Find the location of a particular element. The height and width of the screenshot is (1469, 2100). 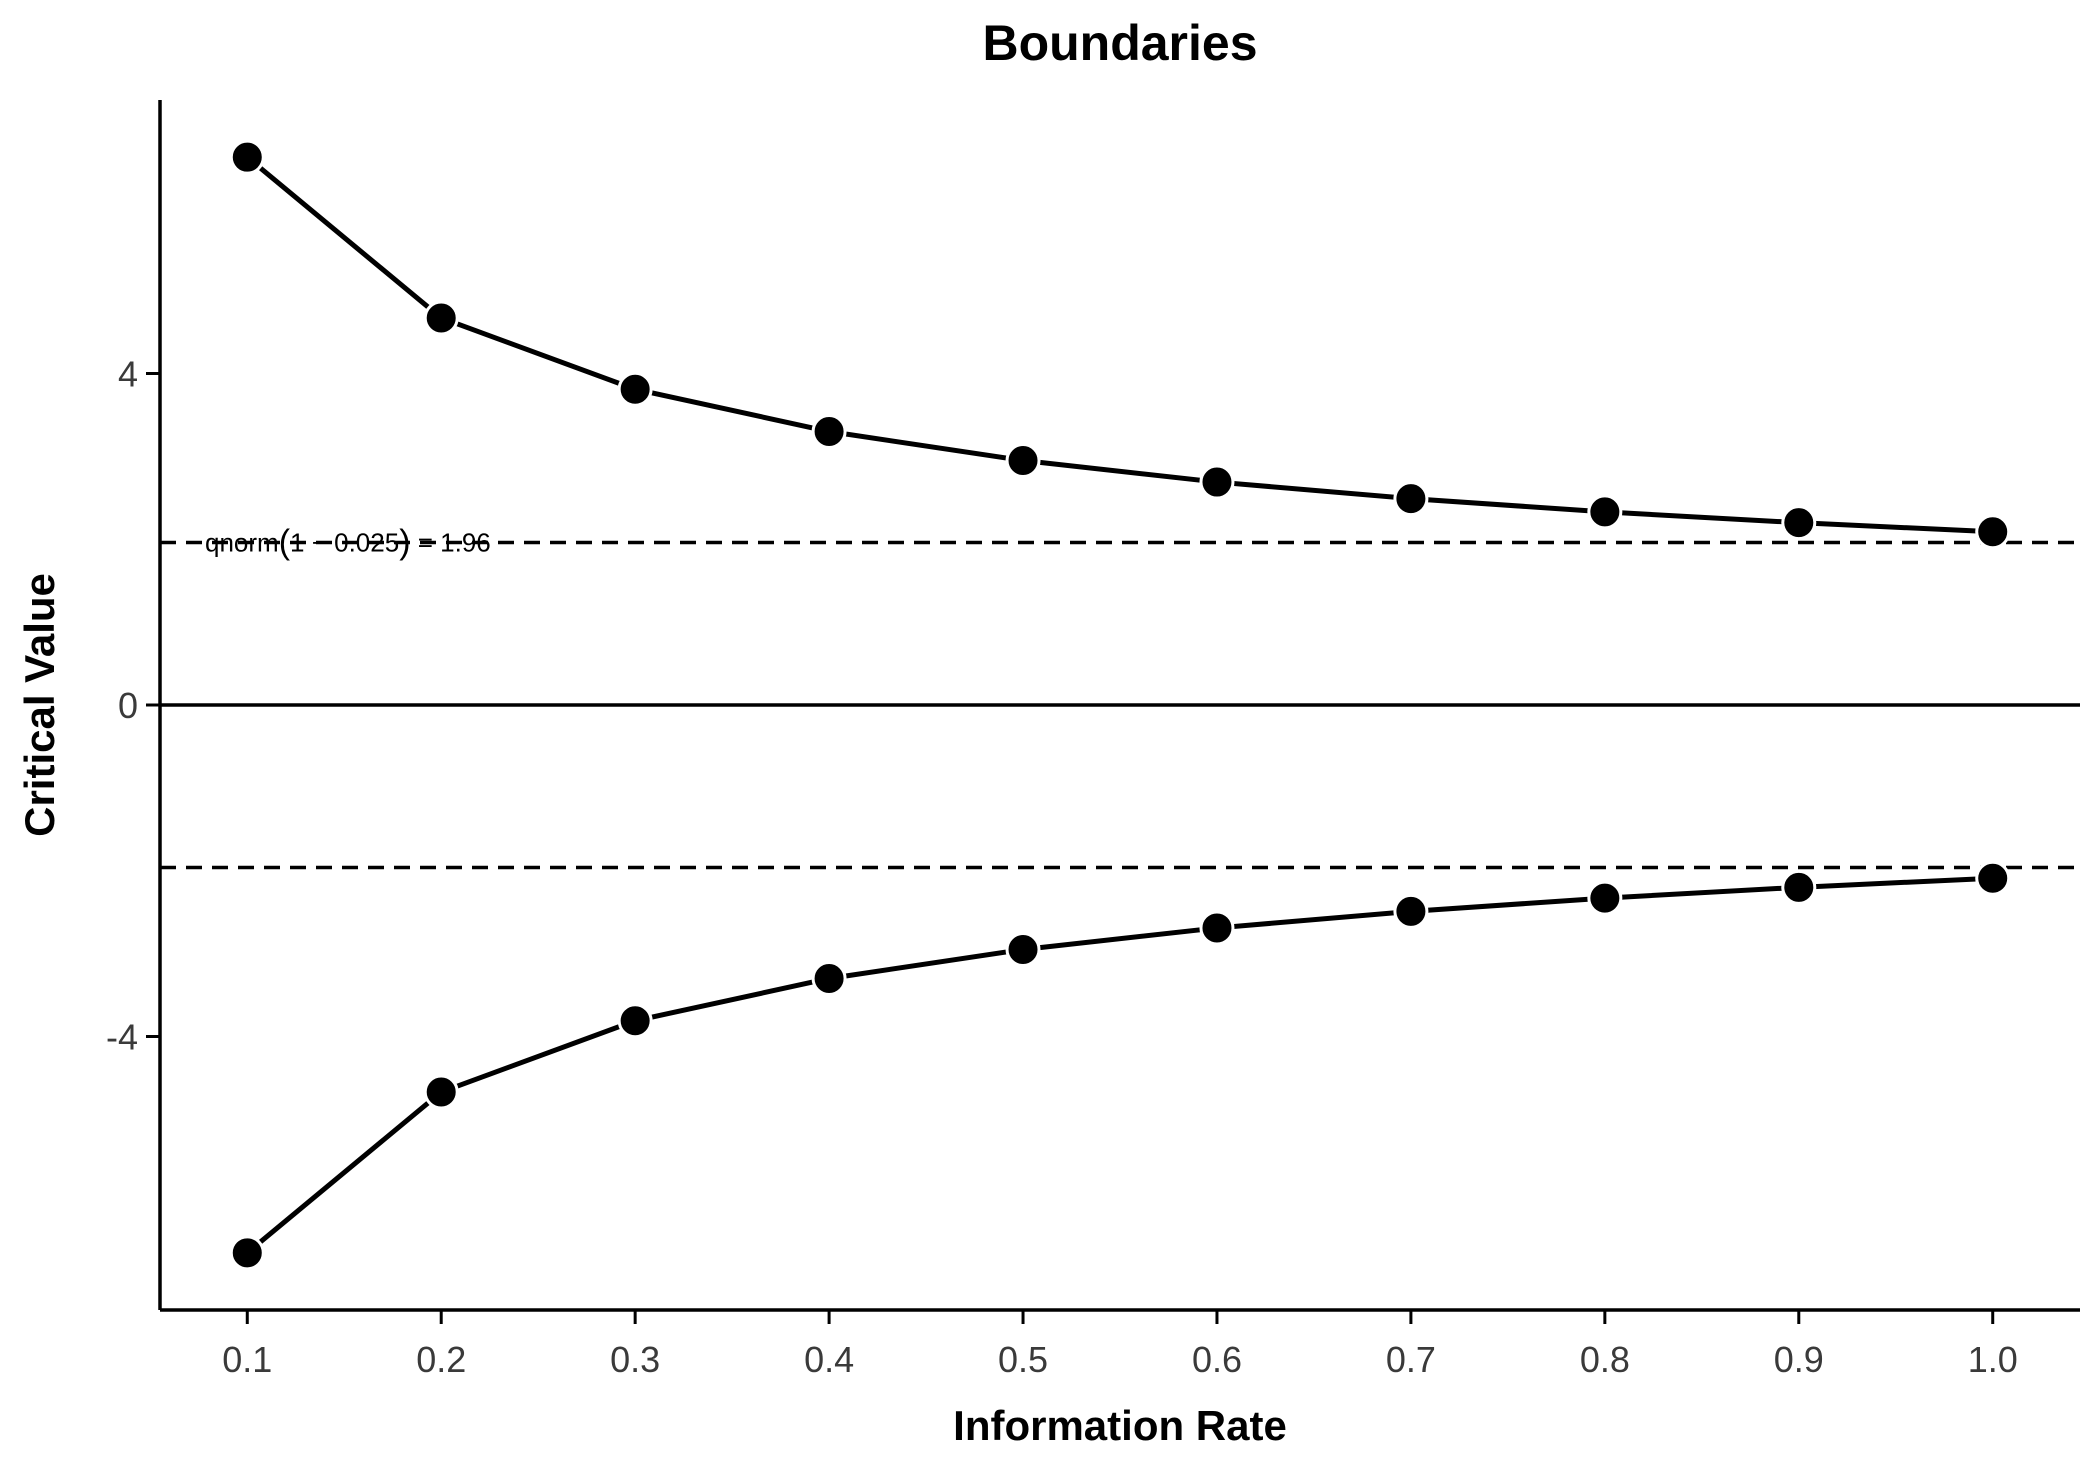

y-axis: -4 0 4 is located at coordinates (134, 705).